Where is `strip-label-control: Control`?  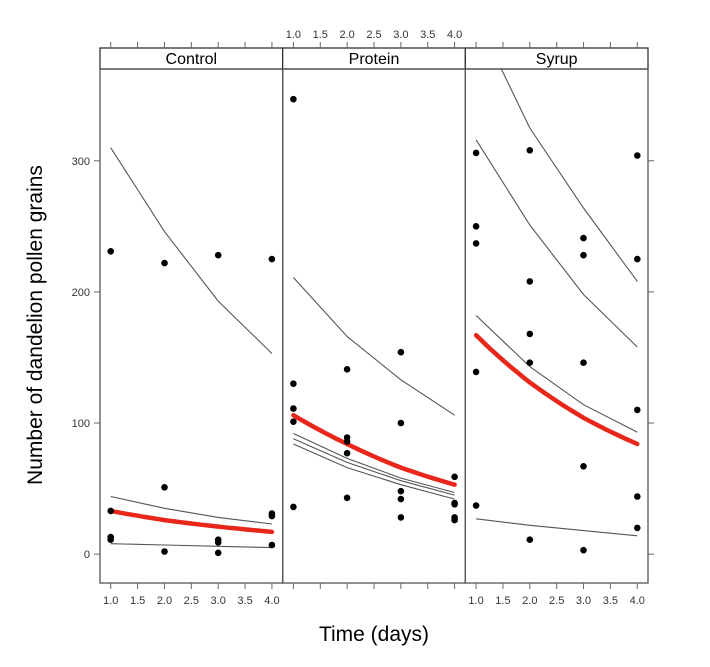
strip-label-control: Control is located at coordinates (192, 59).